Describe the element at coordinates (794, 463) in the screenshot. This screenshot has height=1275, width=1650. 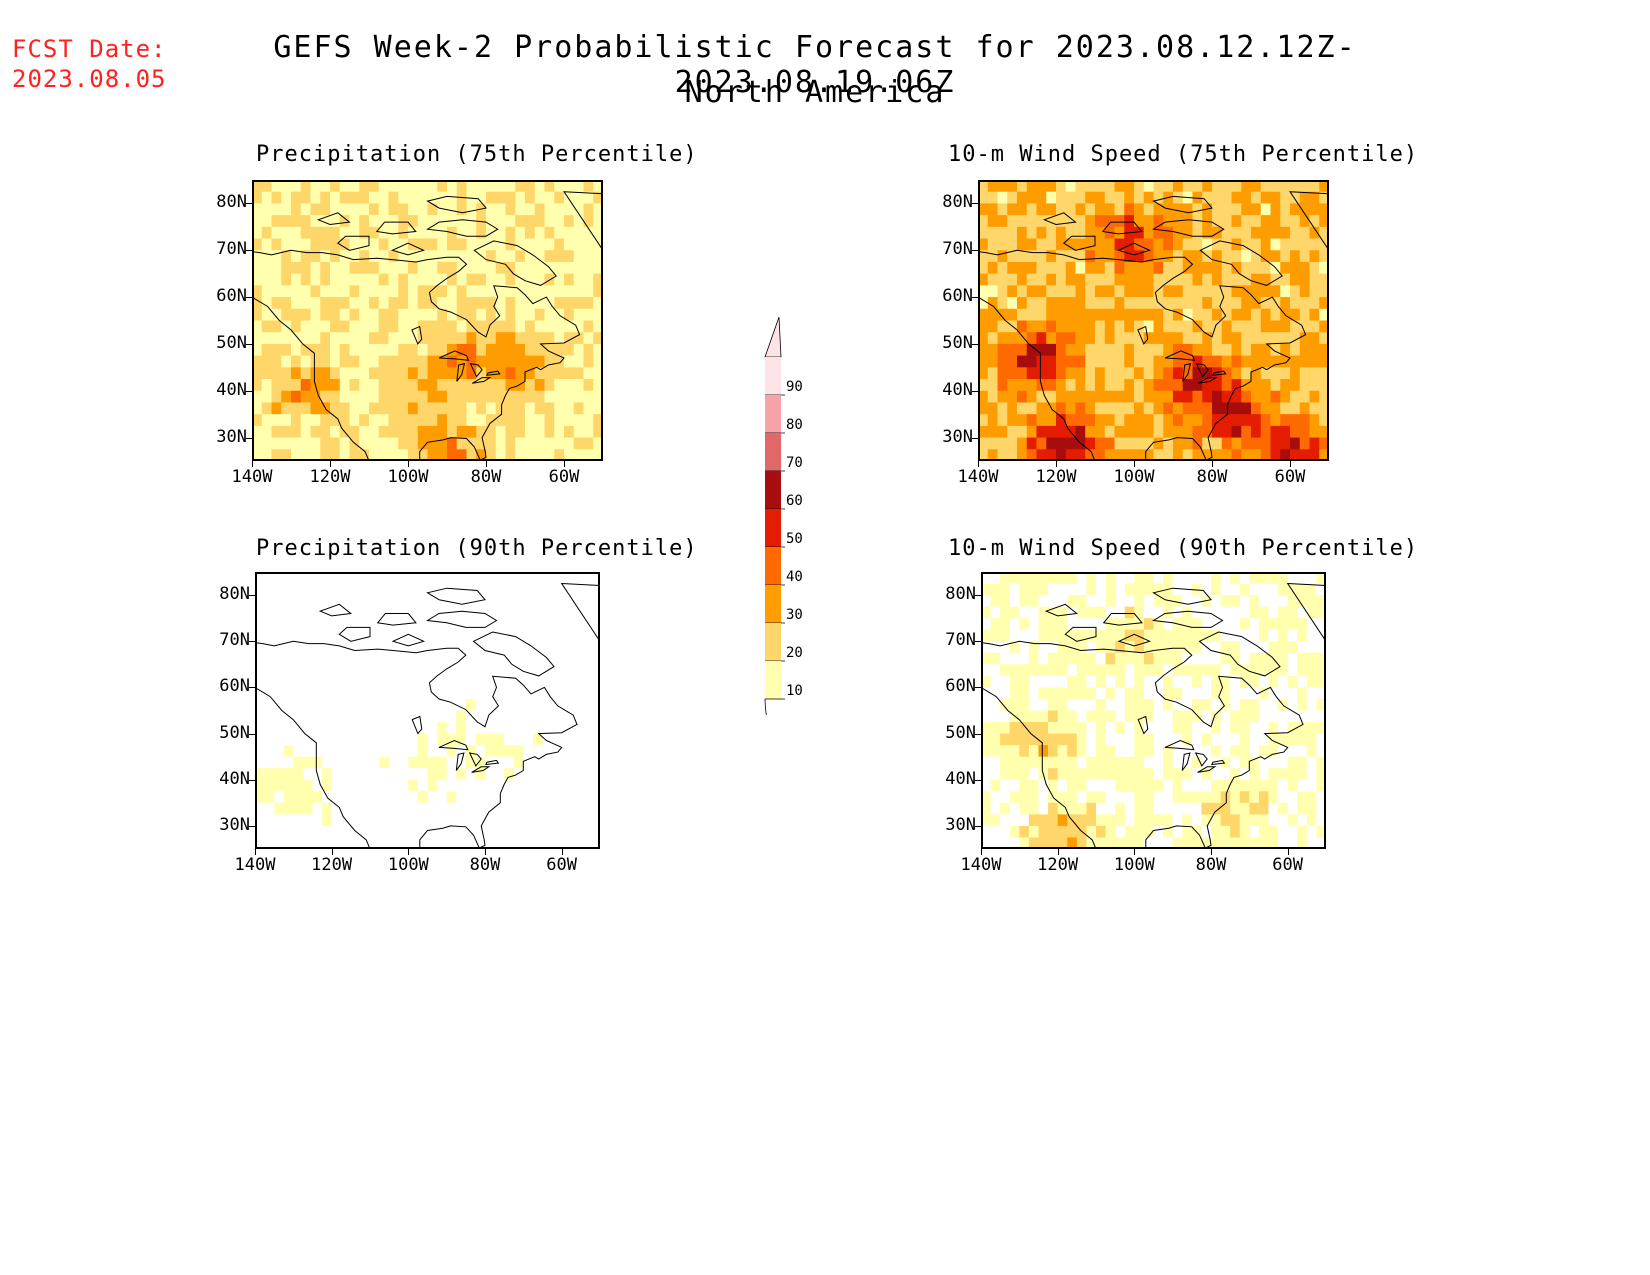
I see `colorbar-label: 70` at that location.